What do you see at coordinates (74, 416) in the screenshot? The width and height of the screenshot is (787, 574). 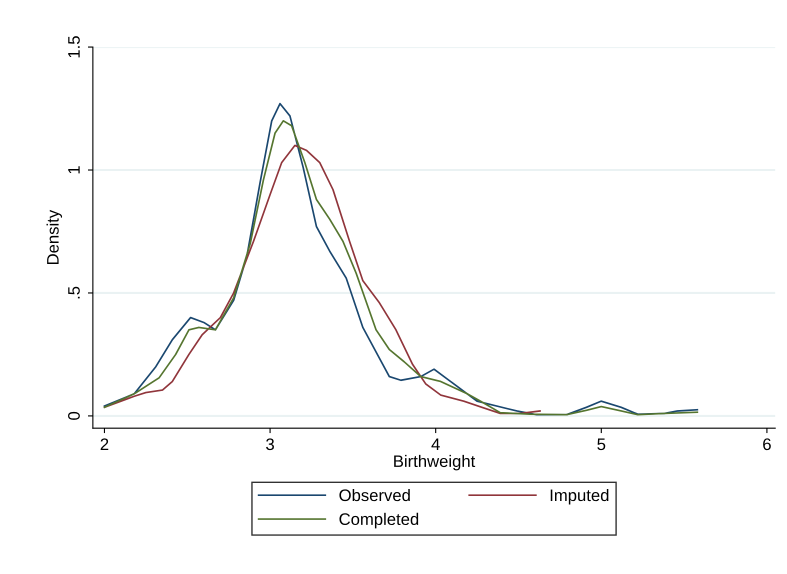 I see `y-tick-label: 0` at bounding box center [74, 416].